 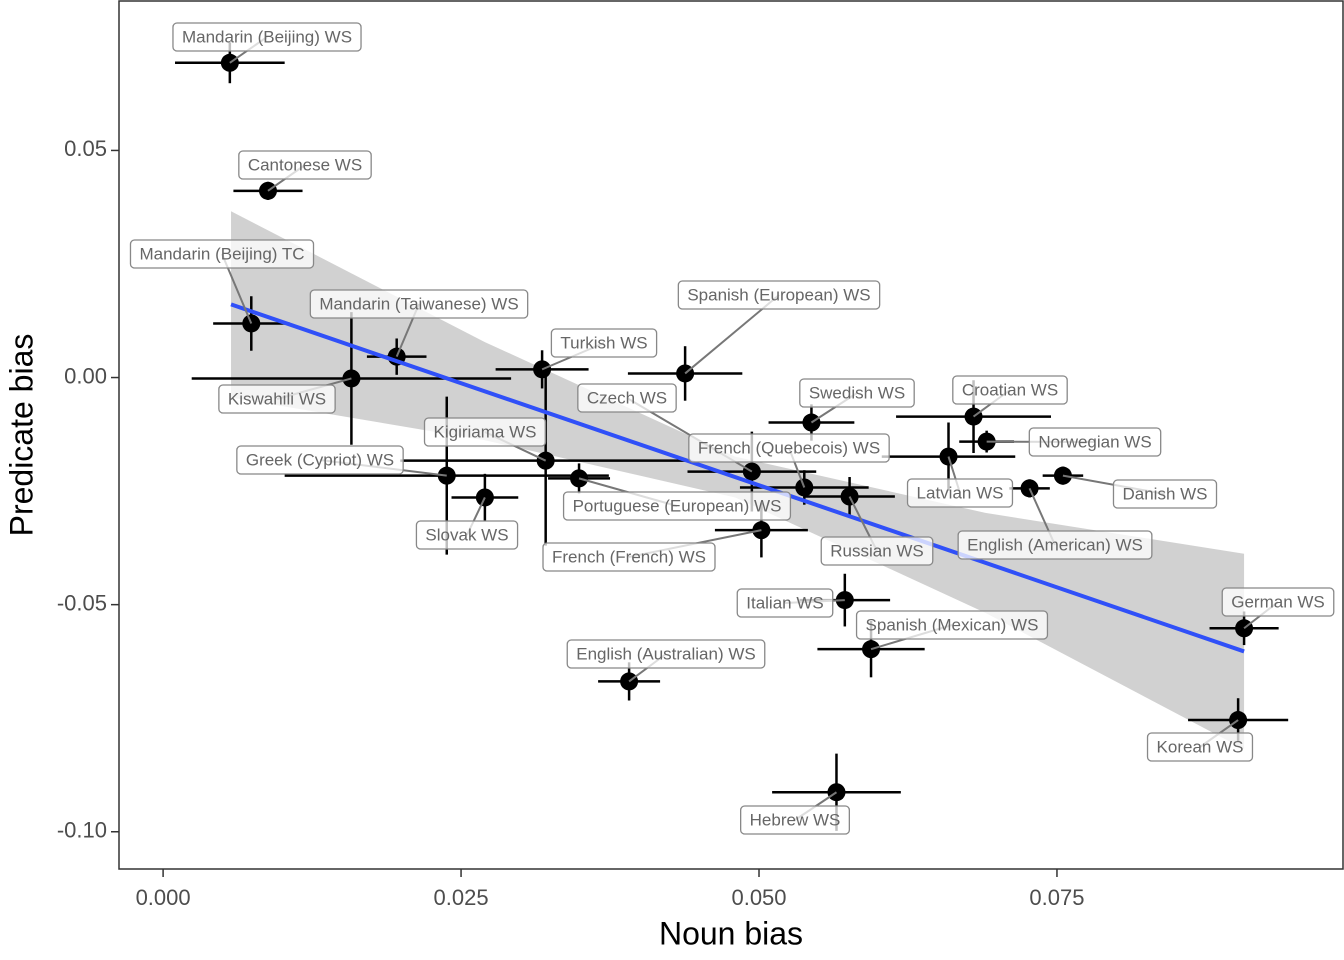 I want to click on label-text: Slovak WS, so click(x=466, y=534).